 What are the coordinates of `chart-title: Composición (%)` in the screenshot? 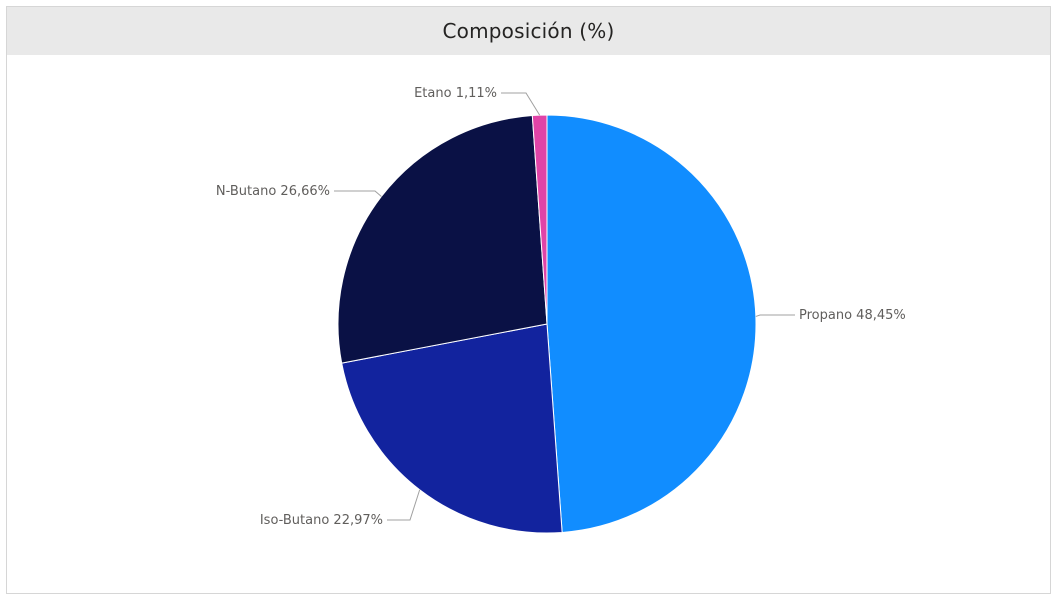 It's located at (528, 31).